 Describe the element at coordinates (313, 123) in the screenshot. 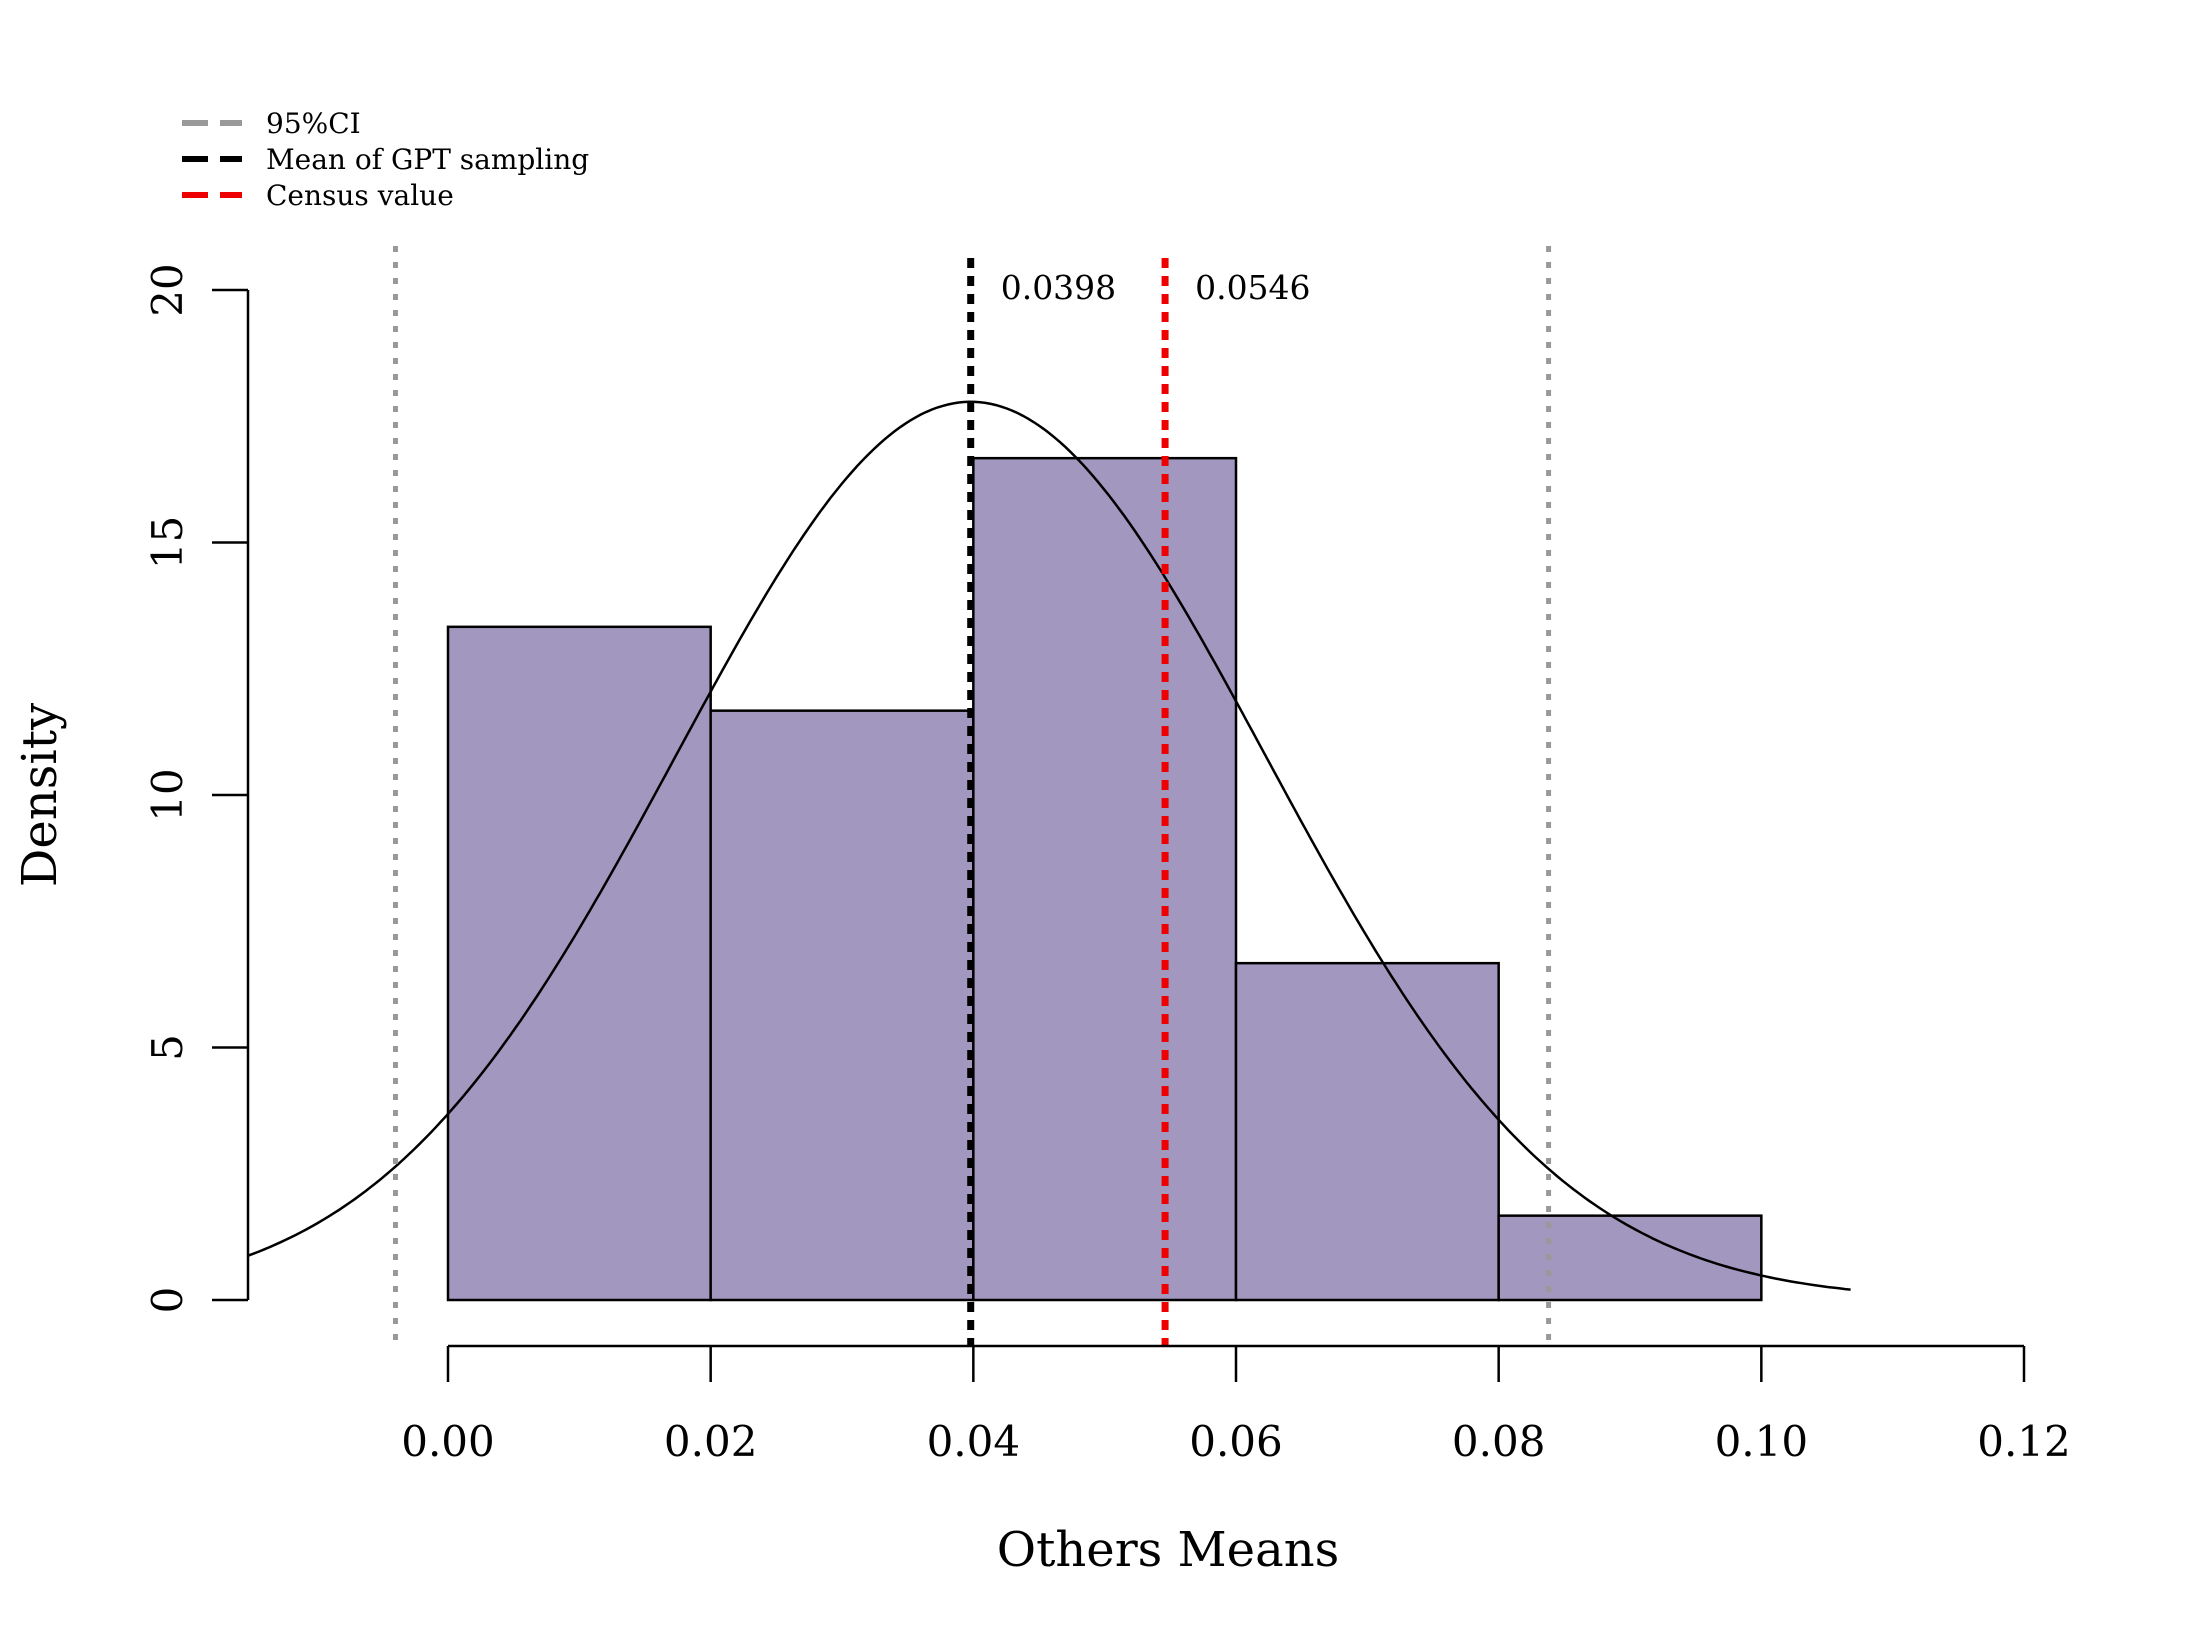

I see `legend-label-1: 95%CI` at that location.